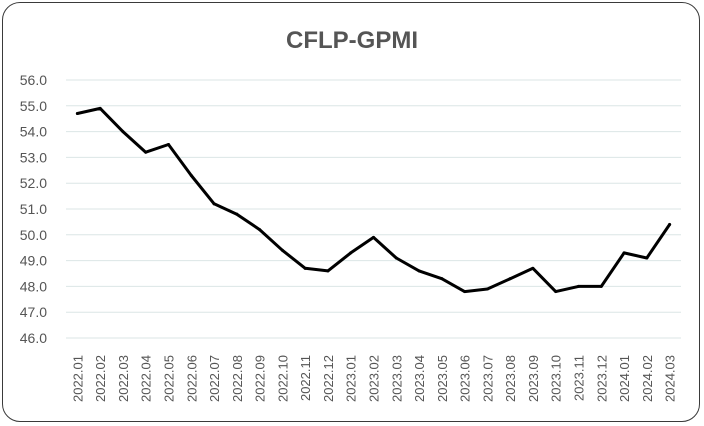 This screenshot has width=704, height=426. What do you see at coordinates (260, 378) in the screenshot?
I see `x-tick-label: 2022.09` at bounding box center [260, 378].